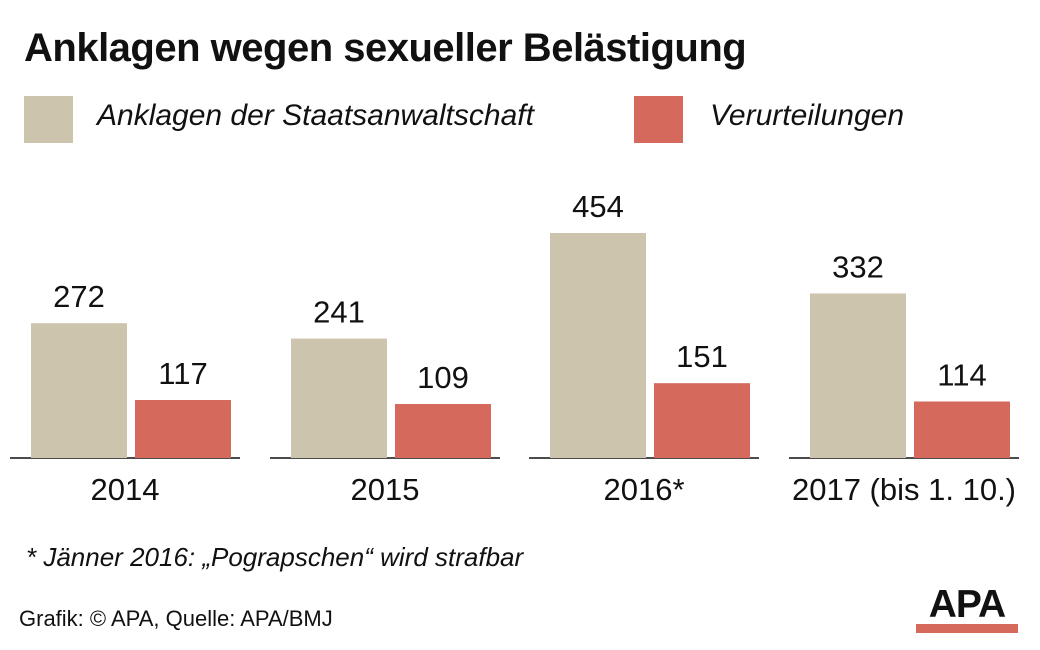 The width and height of the screenshot is (1040, 650). What do you see at coordinates (598, 206) in the screenshot?
I see `data-label-anklagen: 454` at bounding box center [598, 206].